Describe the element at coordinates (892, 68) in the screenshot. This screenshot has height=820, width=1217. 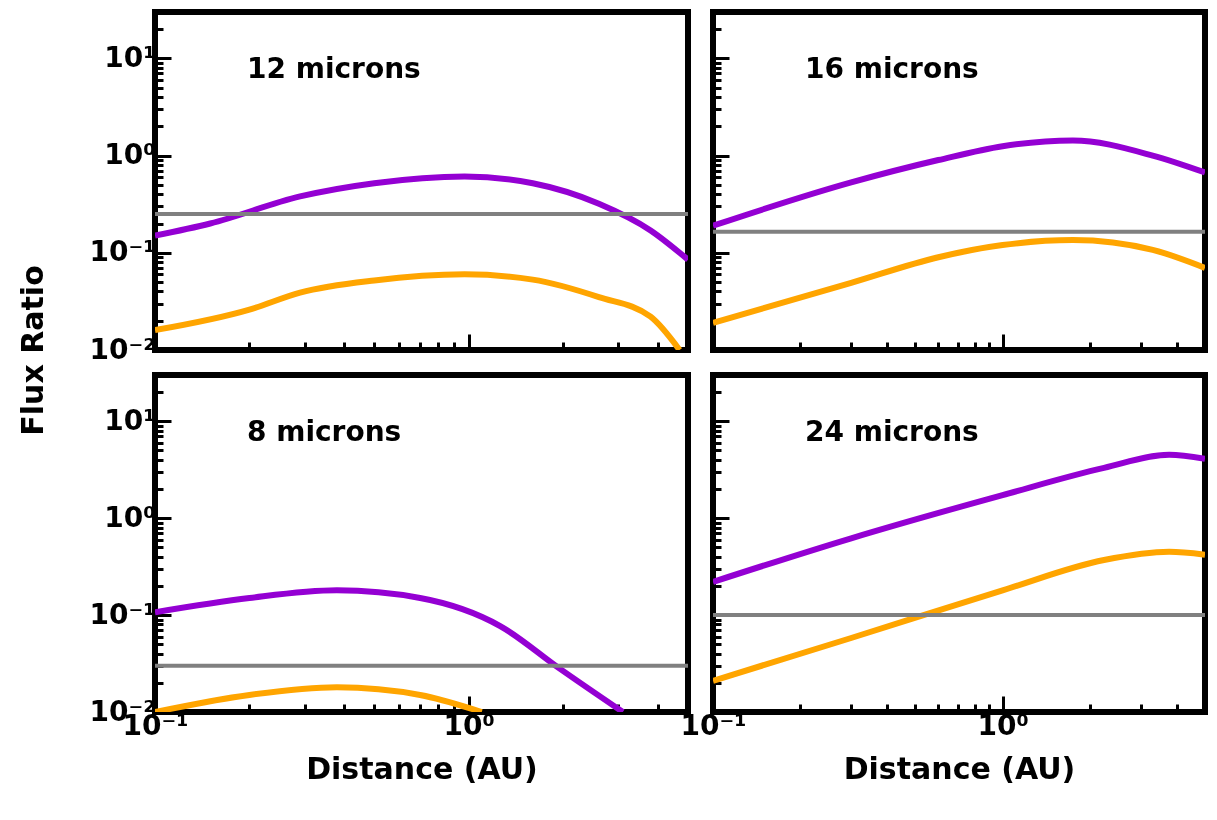
I see `annotation: 16 microns` at that location.